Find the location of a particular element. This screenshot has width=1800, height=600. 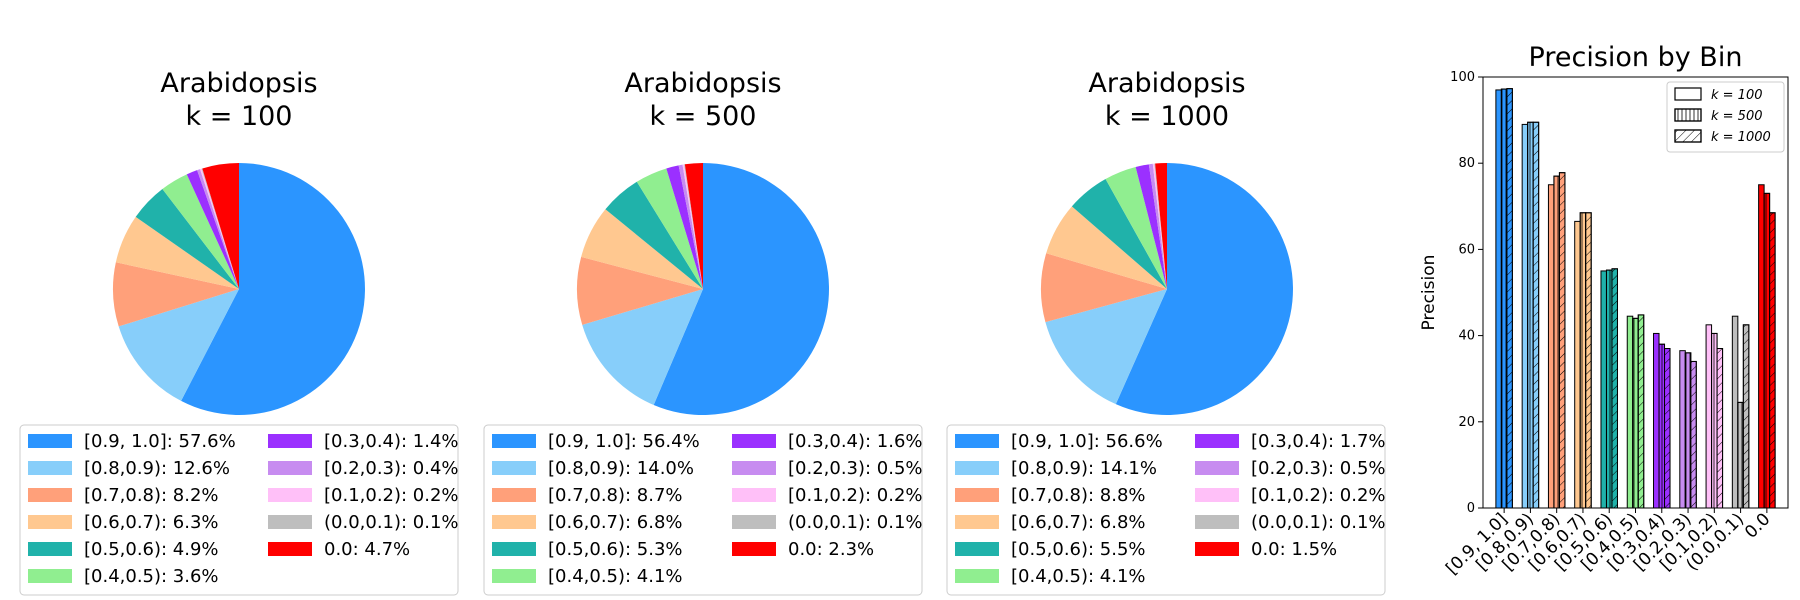

legend-label: [0.9, 1.0]: 56.6% is located at coordinates (1087, 441).